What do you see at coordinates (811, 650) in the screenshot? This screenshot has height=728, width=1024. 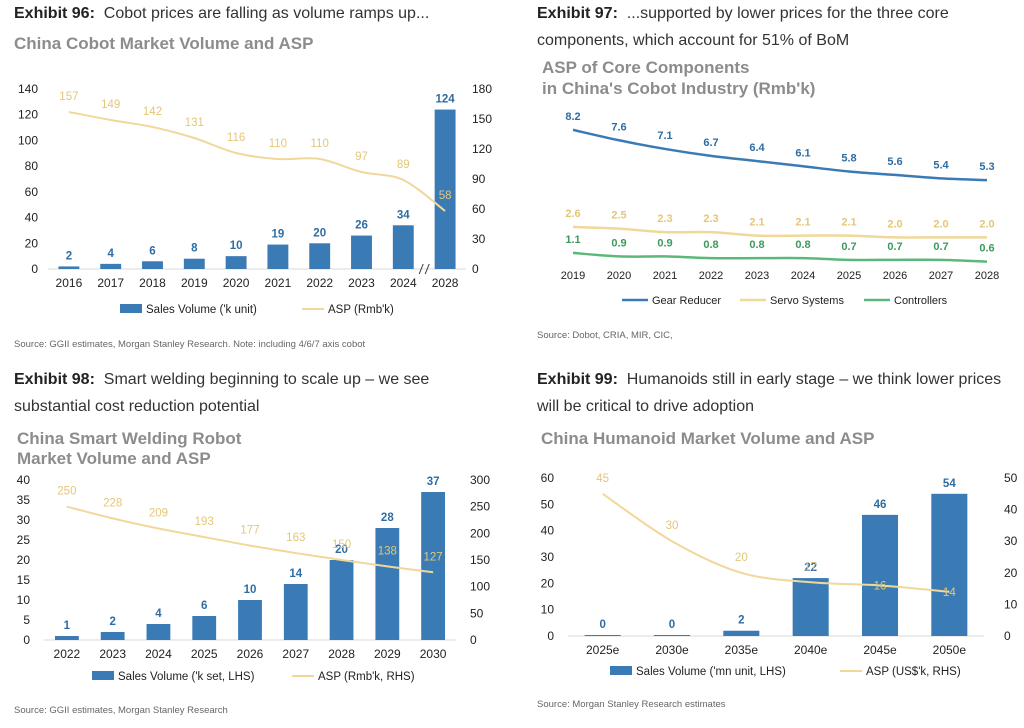 I see `x-tick-label: 2040e` at bounding box center [811, 650].